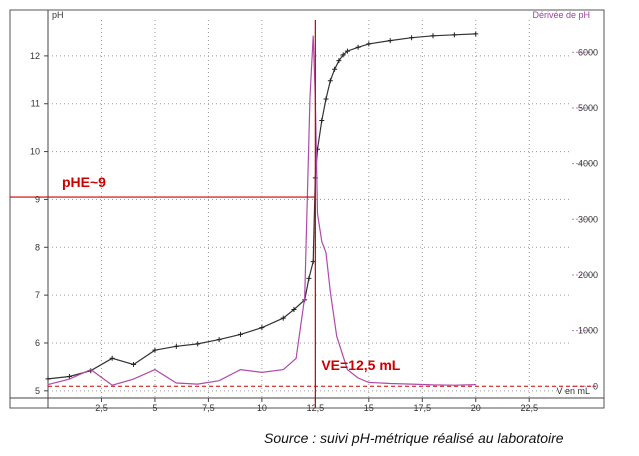 Image resolution: width=639 pixels, height=456 pixels. I want to click on x-tick-label: 17,5, so click(423, 408).